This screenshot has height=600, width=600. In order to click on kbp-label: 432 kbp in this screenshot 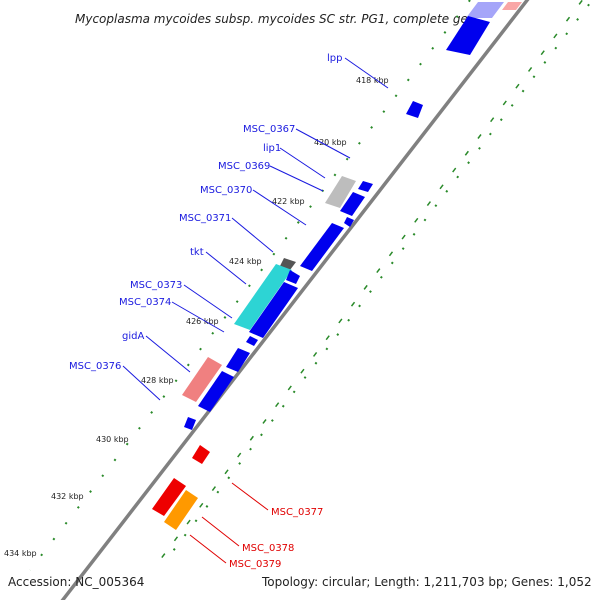, I will do `click(67, 496)`.